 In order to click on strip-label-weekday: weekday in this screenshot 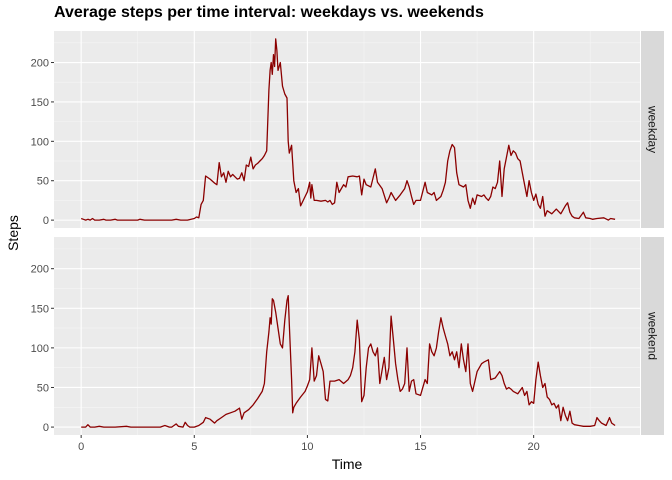, I will do `click(653, 129)`.